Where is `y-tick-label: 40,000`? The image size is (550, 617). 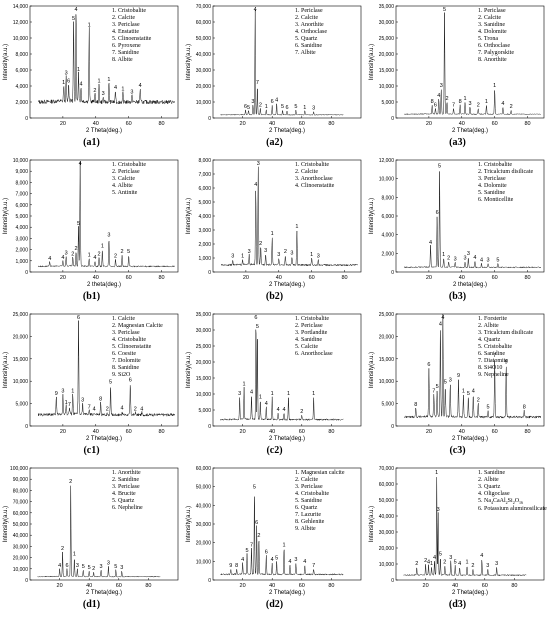 y-tick-label: 40,000 is located at coordinates (21, 536).